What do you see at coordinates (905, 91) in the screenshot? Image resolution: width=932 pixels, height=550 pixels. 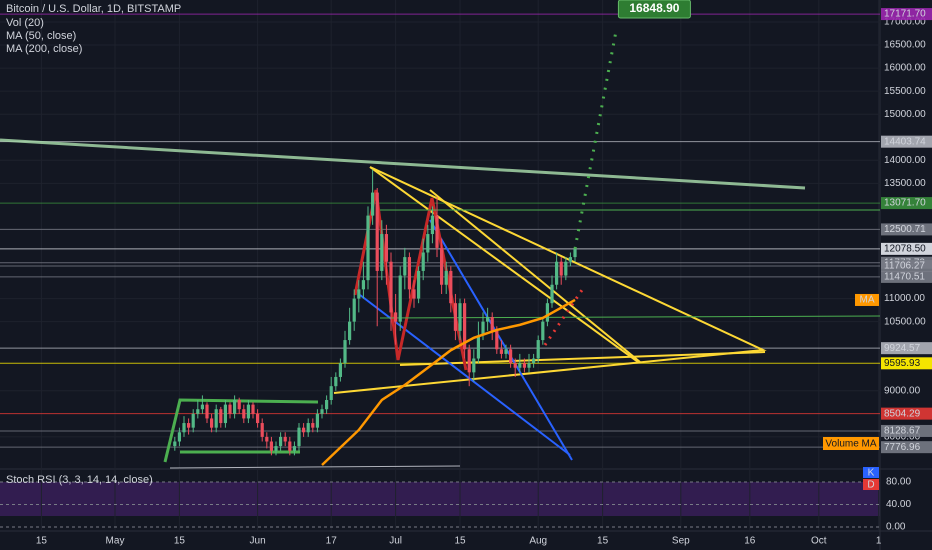 I see `y-tick-label: 15500.00` at bounding box center [905, 91].